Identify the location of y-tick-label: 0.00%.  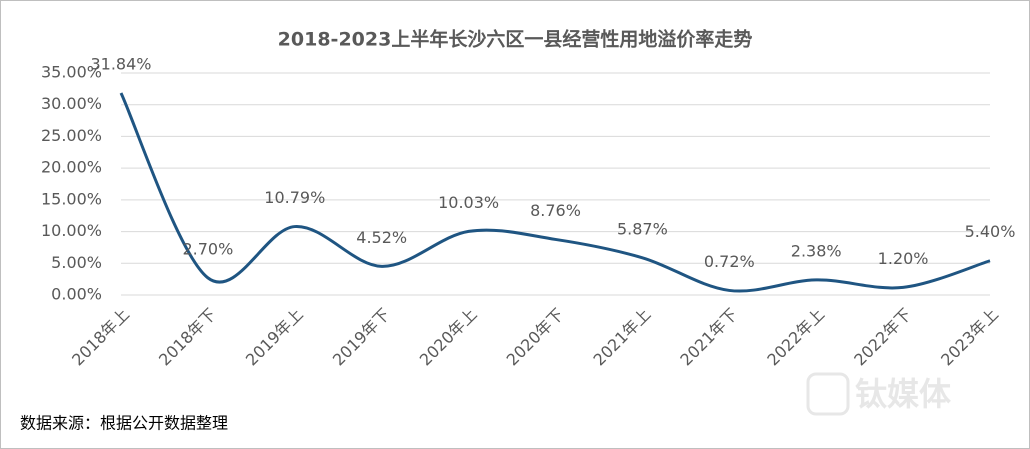
(76, 294).